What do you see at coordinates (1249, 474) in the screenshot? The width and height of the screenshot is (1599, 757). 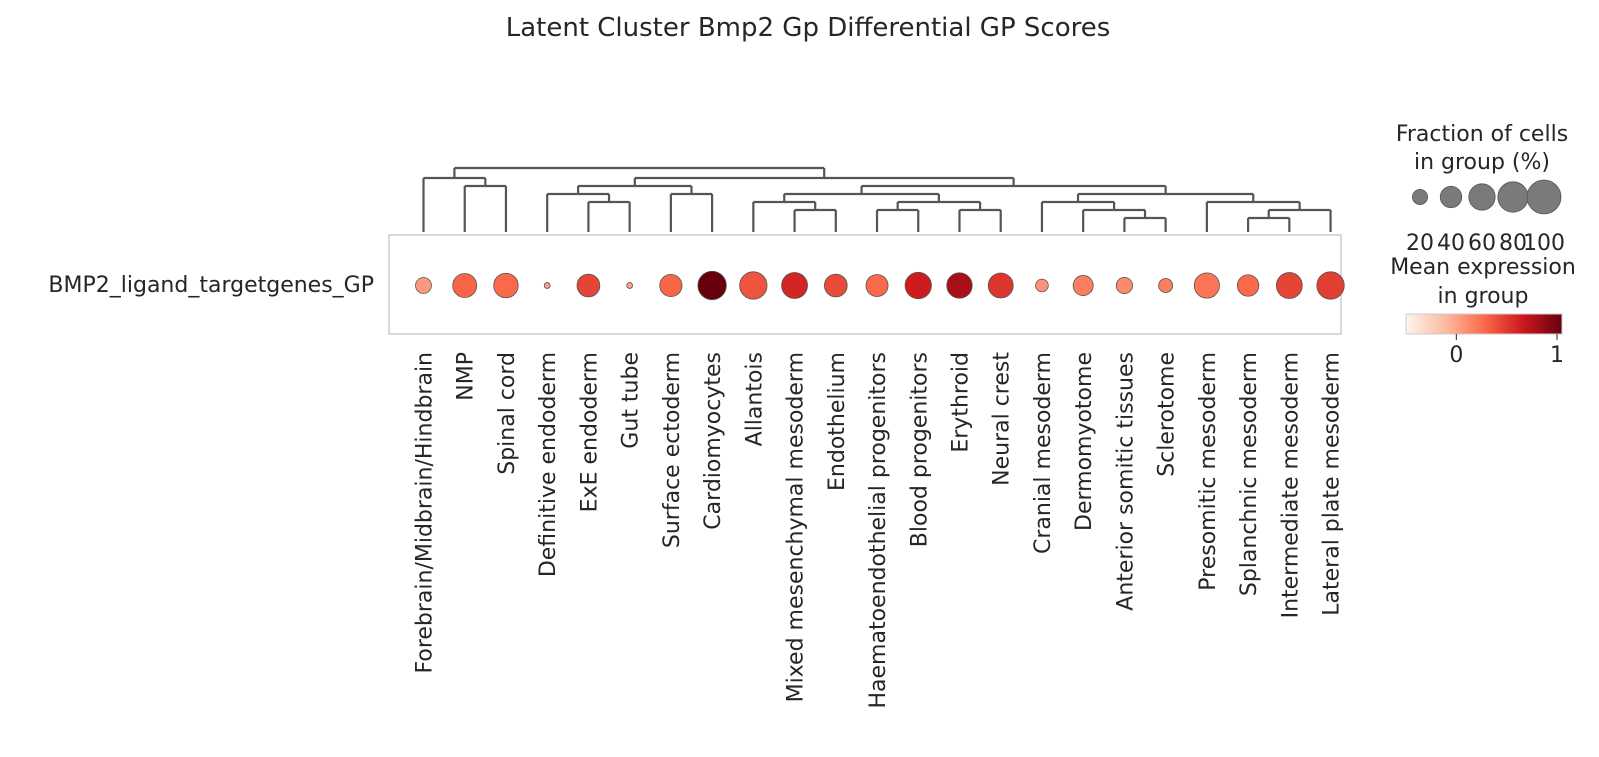 I see `x-tick-label-20: Splanchnic mesoderm` at bounding box center [1249, 474].